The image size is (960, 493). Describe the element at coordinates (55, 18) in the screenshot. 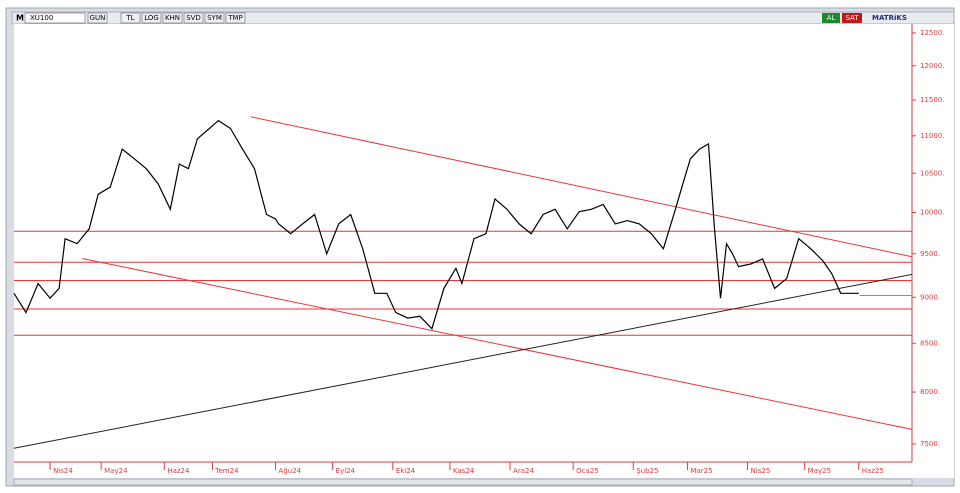

I see `symbol-box` at that location.